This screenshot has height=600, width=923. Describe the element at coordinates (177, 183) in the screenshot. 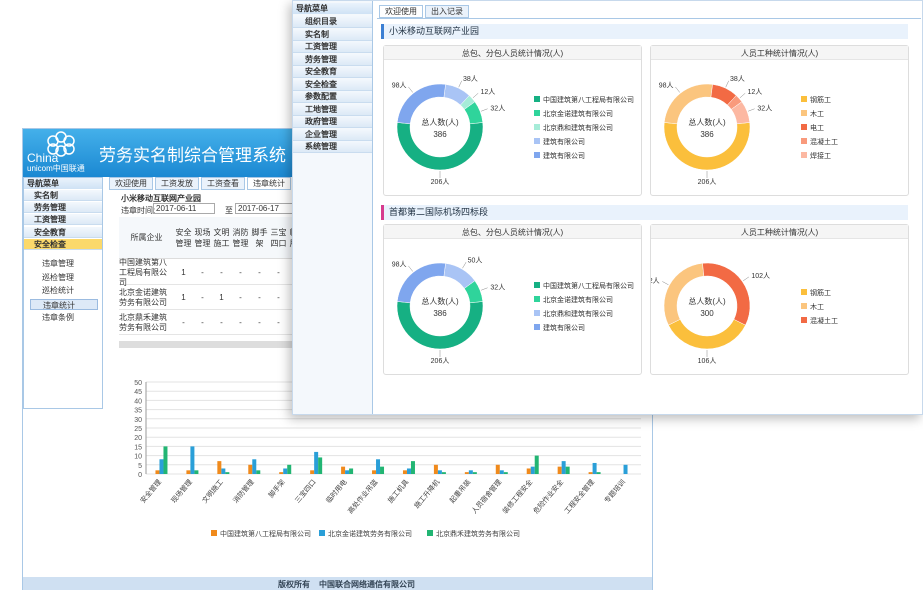

I see `tab: 工资发放` at that location.